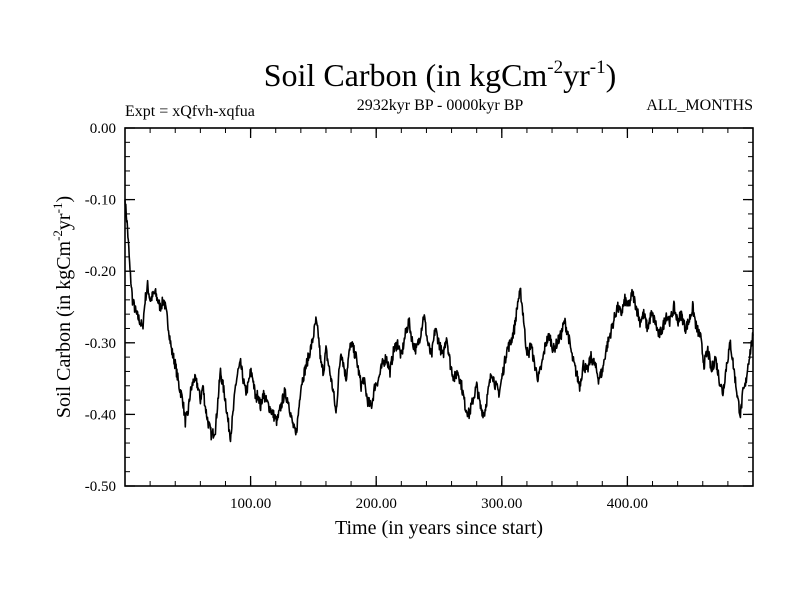 This screenshot has width=800, height=600. Describe the element at coordinates (100, 308) in the screenshot. I see `y-axis-tick-labels: 0.00 -0.10 -0.20 -0.30 -0.40 -0.50` at that location.